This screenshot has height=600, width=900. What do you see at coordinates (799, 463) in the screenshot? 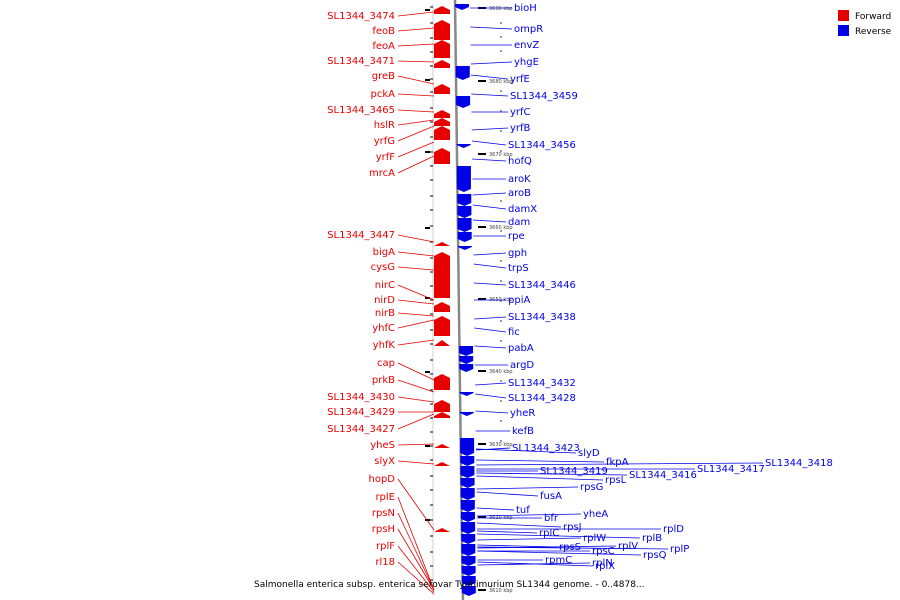
I see `reverse-gene-label: SL1344_3418` at bounding box center [799, 463].